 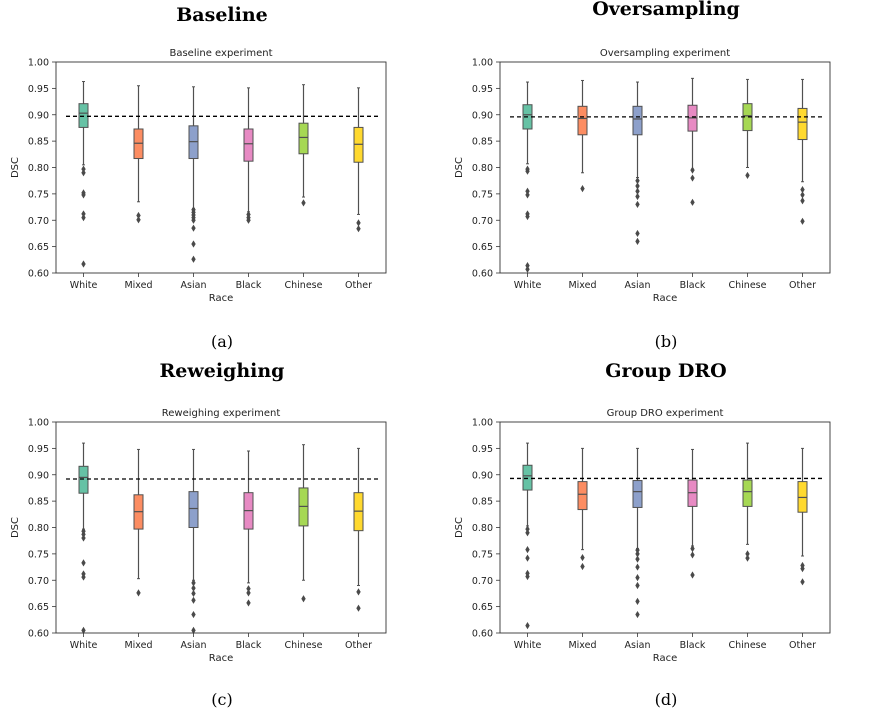 I want to click on y-tick-label: 0.70, so click(x=38, y=581).